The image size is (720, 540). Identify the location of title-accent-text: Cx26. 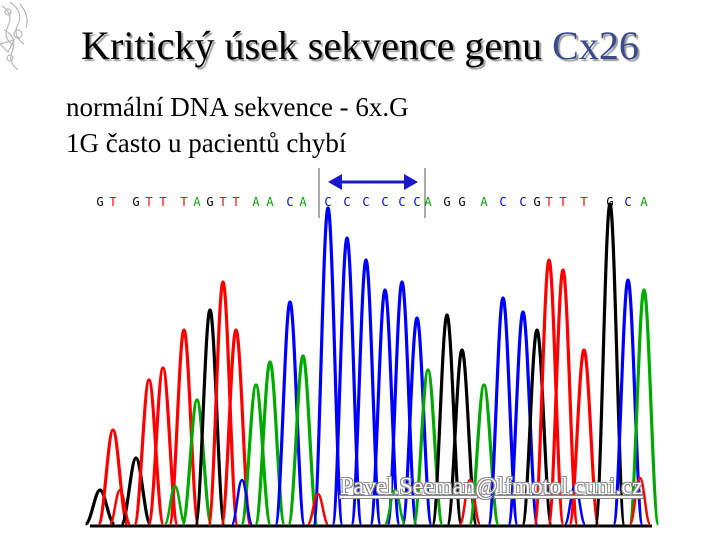
(595, 45).